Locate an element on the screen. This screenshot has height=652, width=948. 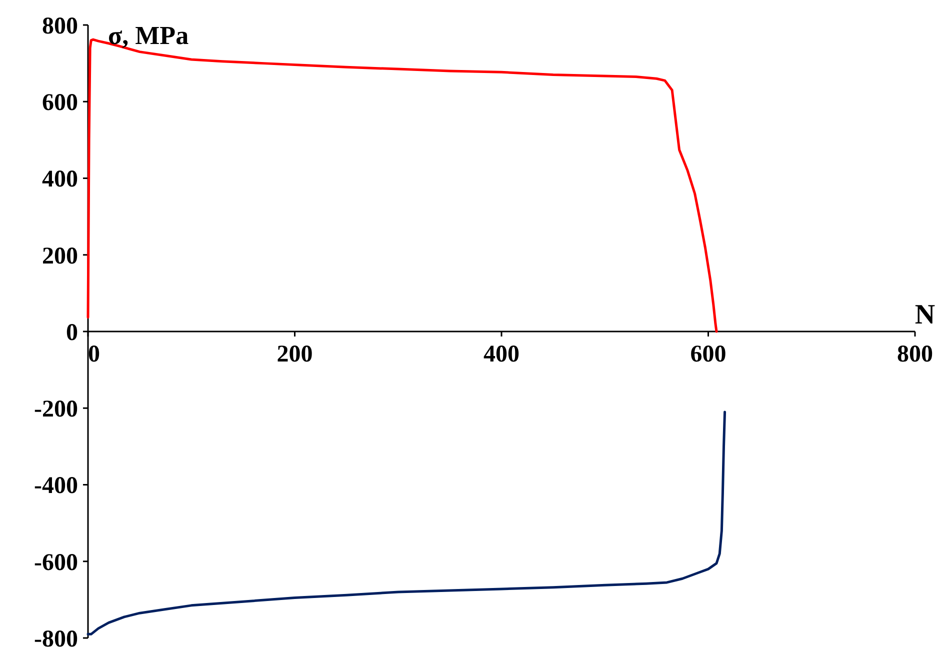
y-tick-label: 200 is located at coordinates (60, 256).